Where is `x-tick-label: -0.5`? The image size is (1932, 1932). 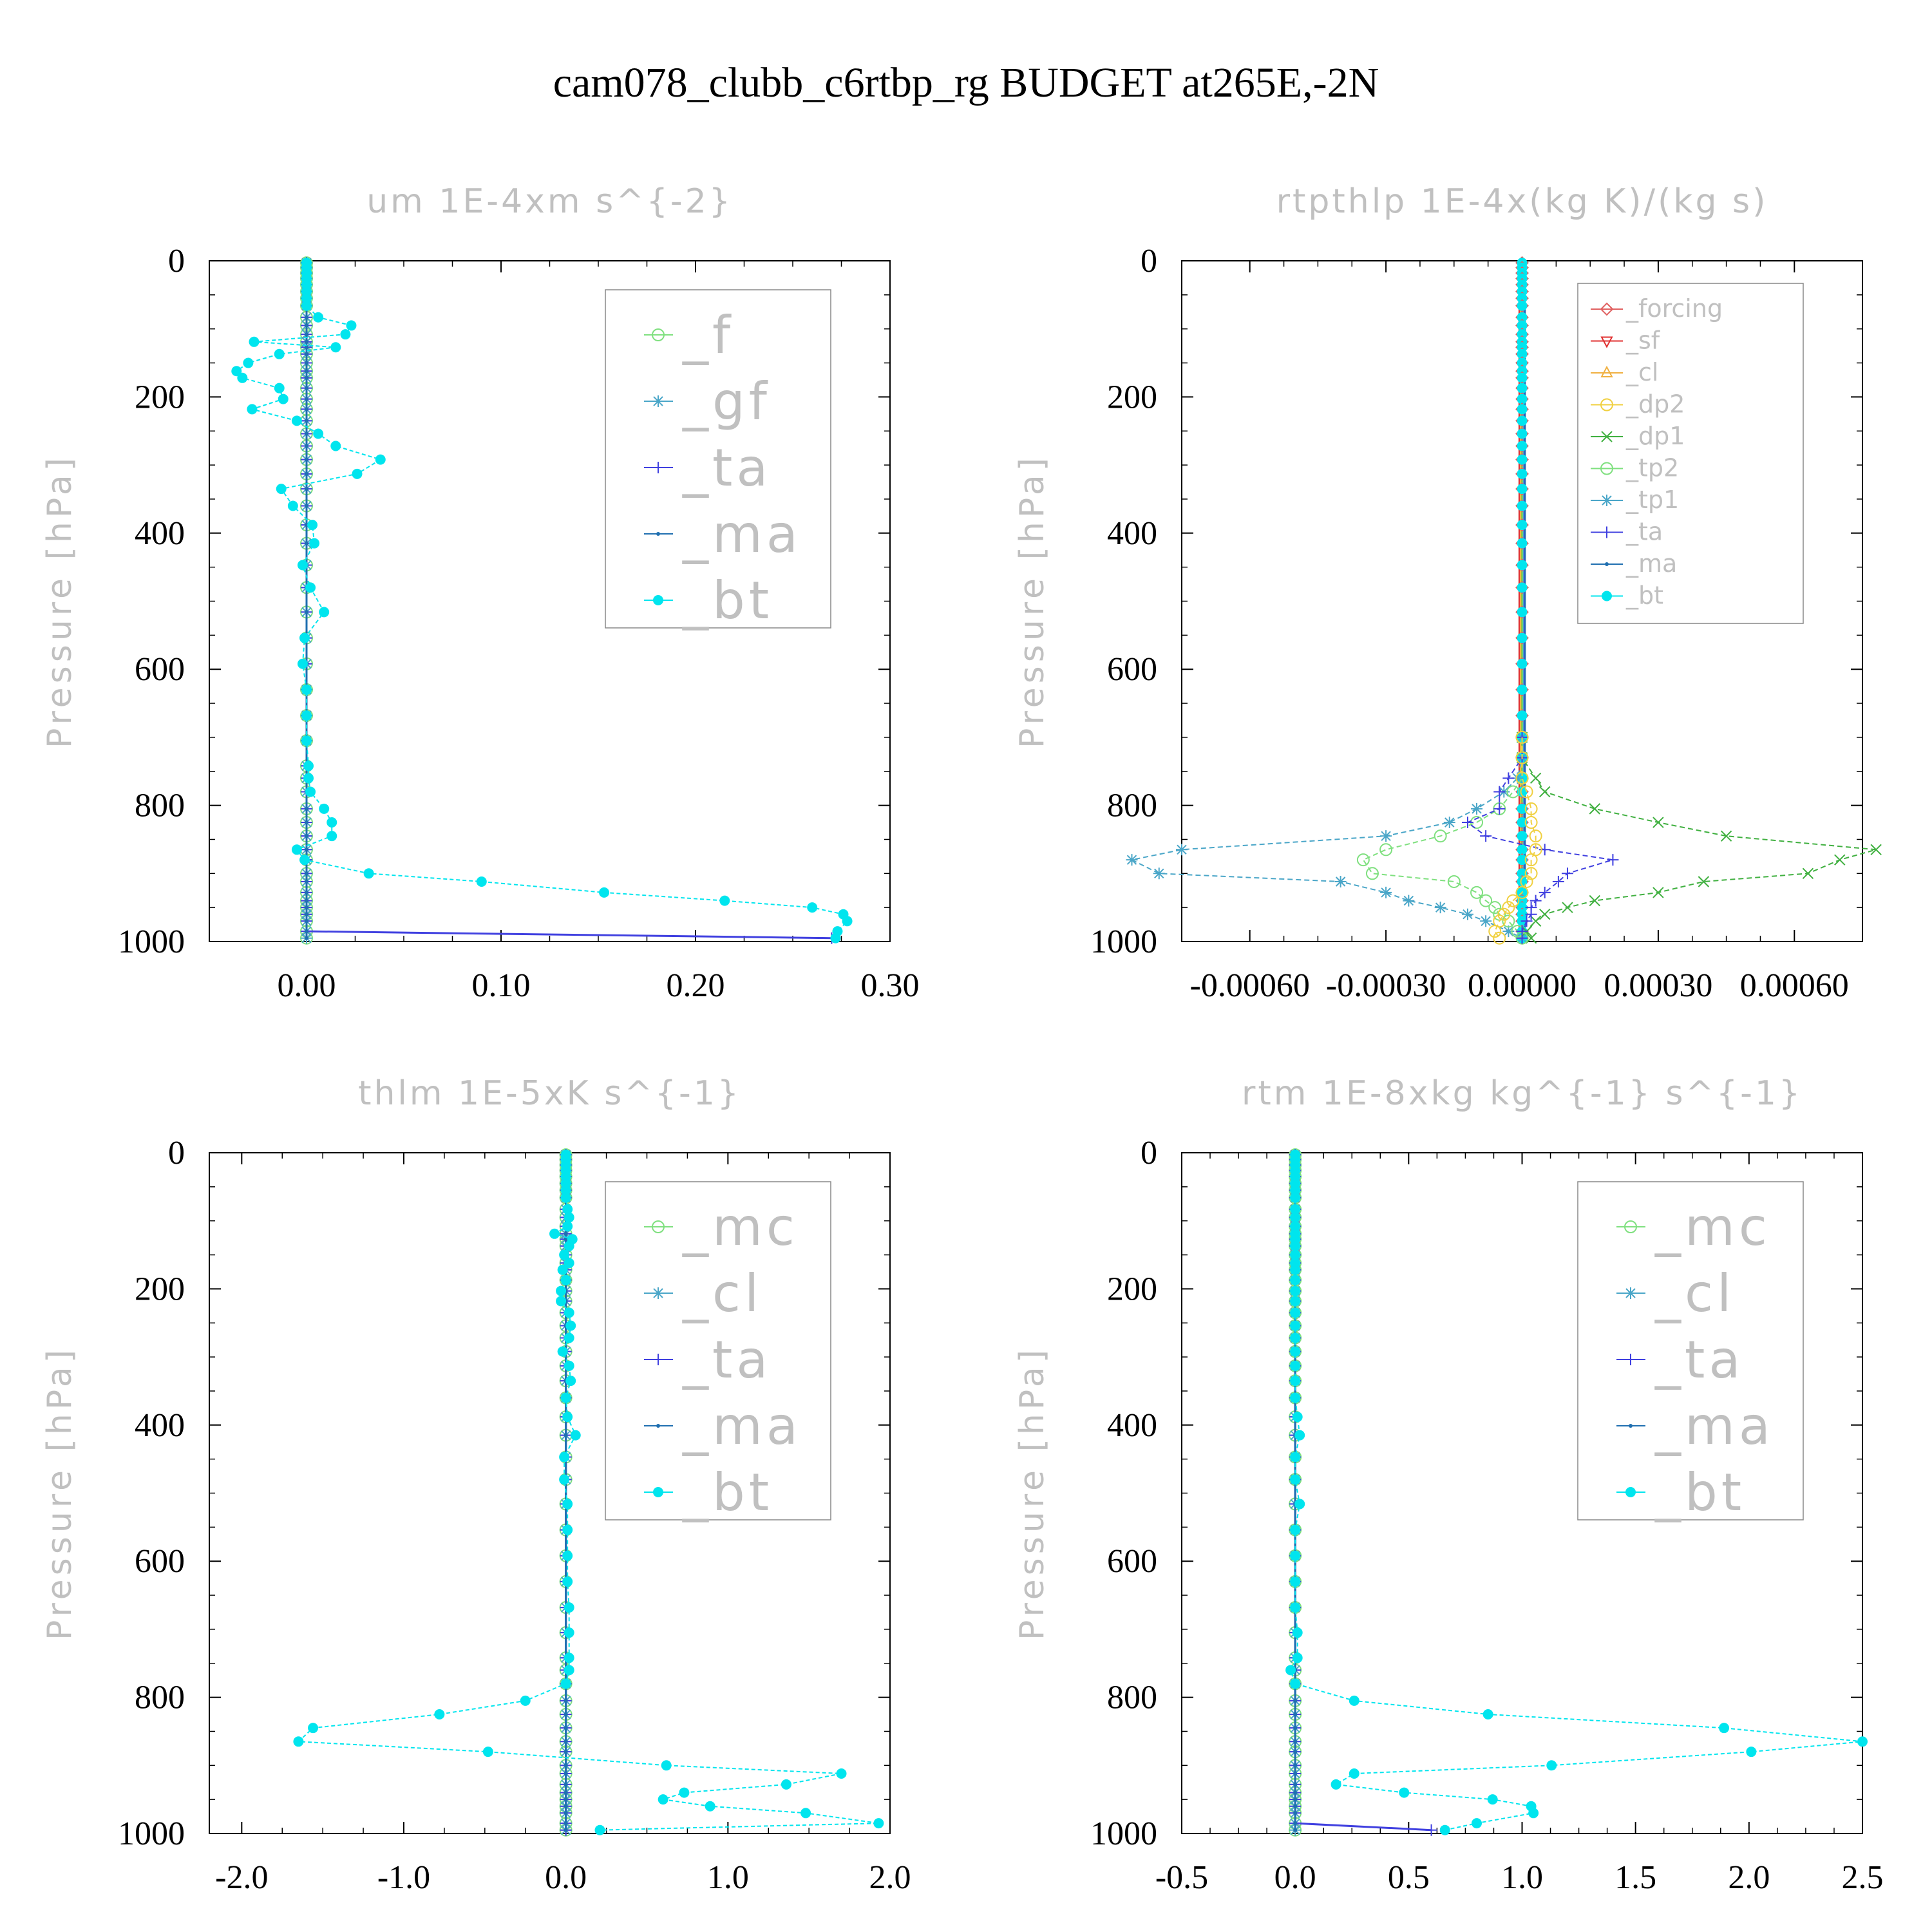 x-tick-label: -0.5 is located at coordinates (1181, 1878).